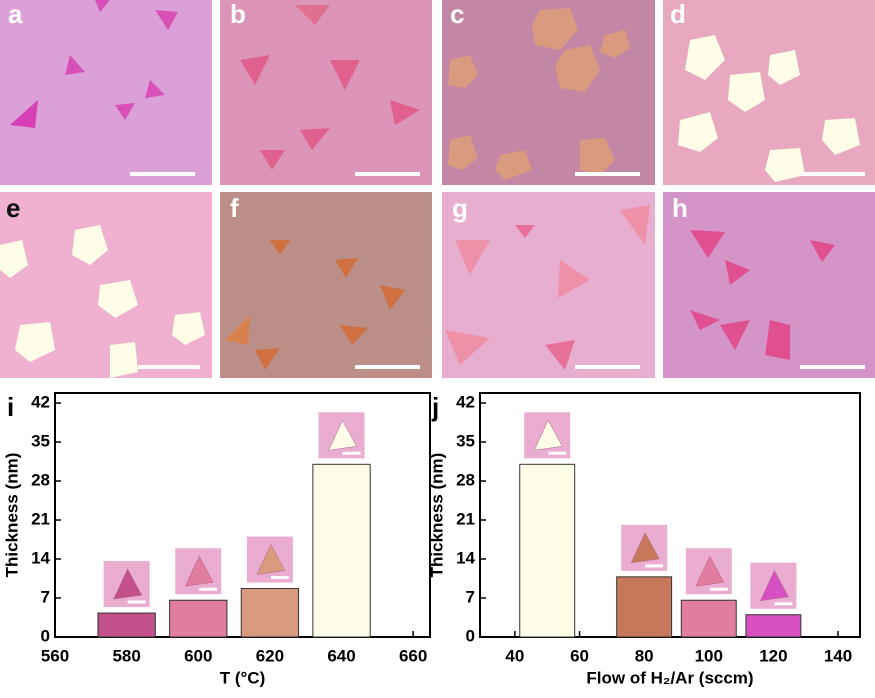 This screenshot has width=875, height=698. Describe the element at coordinates (579, 655) in the screenshot. I see `x-tick-label: 60` at that location.